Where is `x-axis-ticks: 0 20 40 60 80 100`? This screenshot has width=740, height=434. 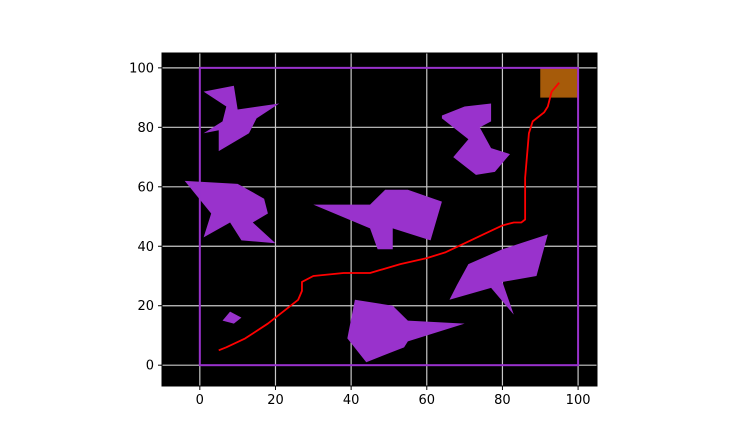
x-axis-ticks: 0 20 40 60 80 100 is located at coordinates (393, 397).